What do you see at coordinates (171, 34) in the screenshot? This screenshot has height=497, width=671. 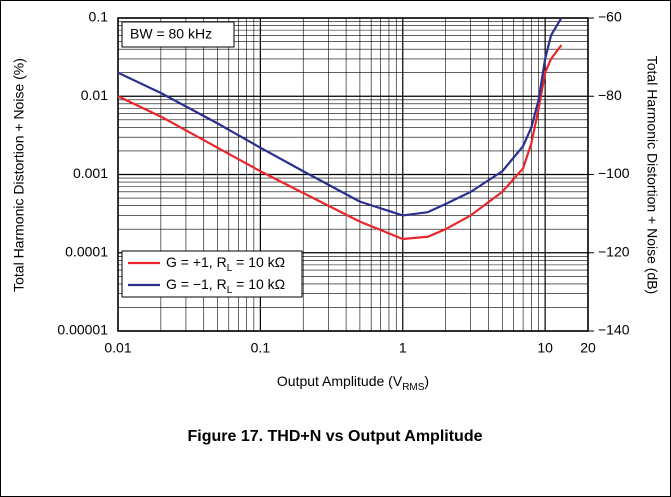 I see `annotation: BW = 80 kHz` at bounding box center [171, 34].